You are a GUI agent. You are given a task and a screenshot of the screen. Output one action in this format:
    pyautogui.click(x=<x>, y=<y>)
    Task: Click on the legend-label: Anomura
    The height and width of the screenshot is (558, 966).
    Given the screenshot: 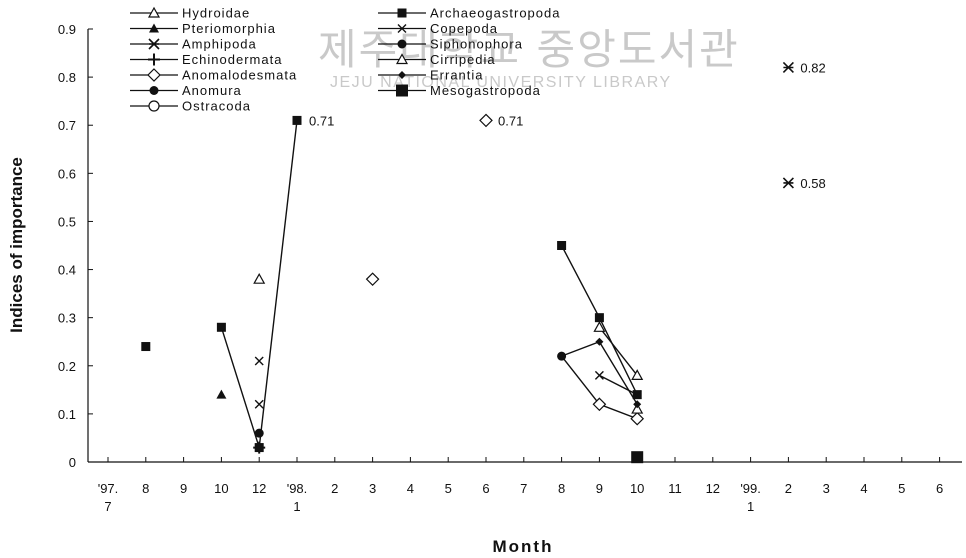 What is the action you would take?
    pyautogui.click(x=212, y=90)
    